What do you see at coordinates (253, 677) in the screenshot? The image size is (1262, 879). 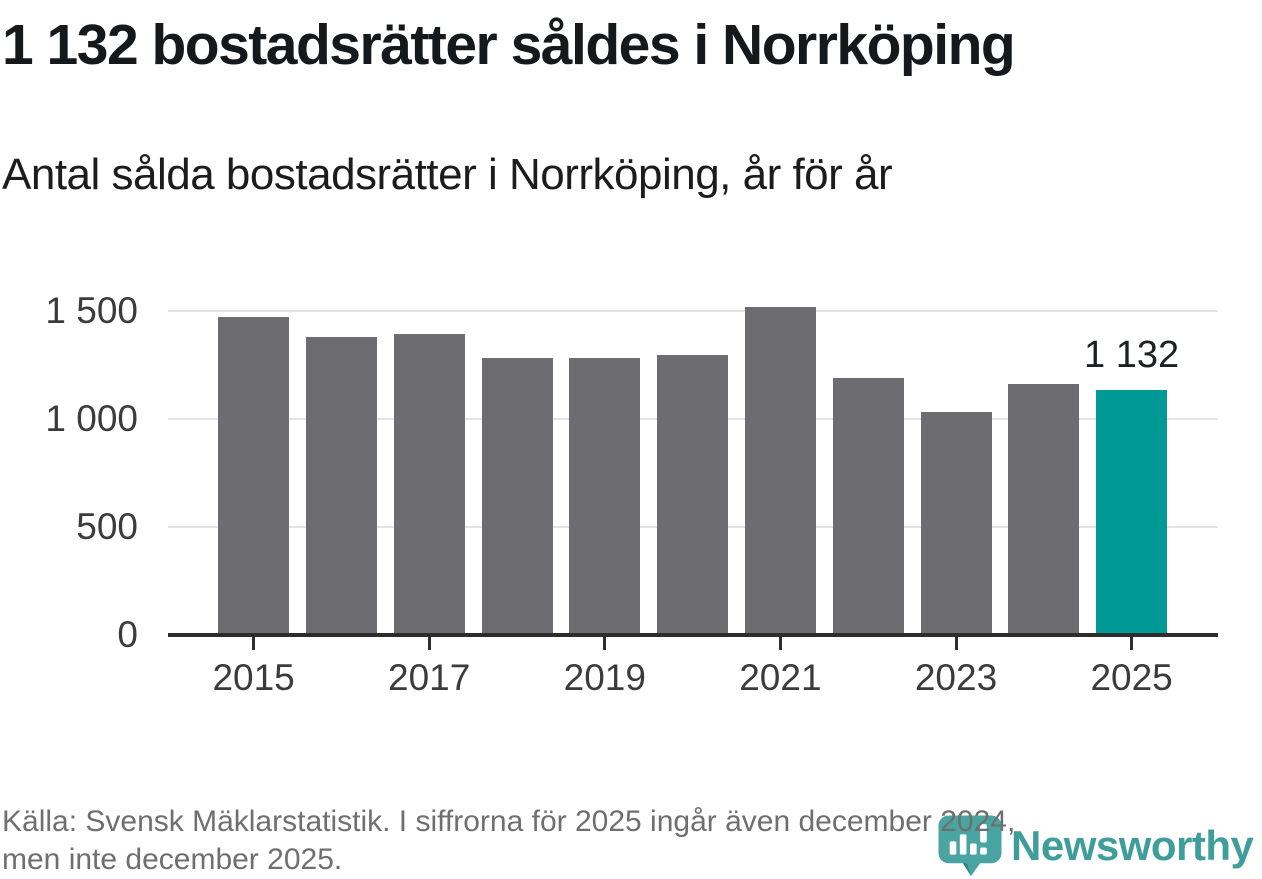 I see `x-tick-label-2015: 2015` at bounding box center [253, 677].